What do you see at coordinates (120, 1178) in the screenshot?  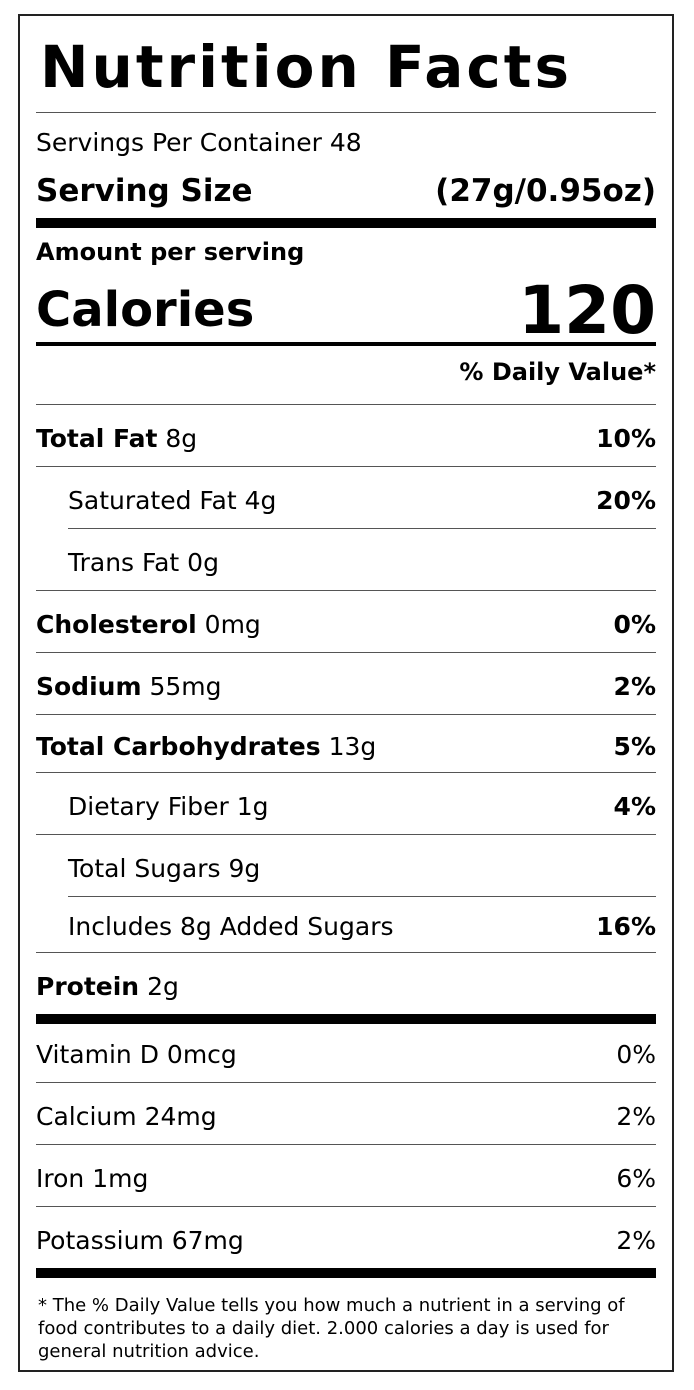 I see `vitamin-amount: 1mg` at bounding box center [120, 1178].